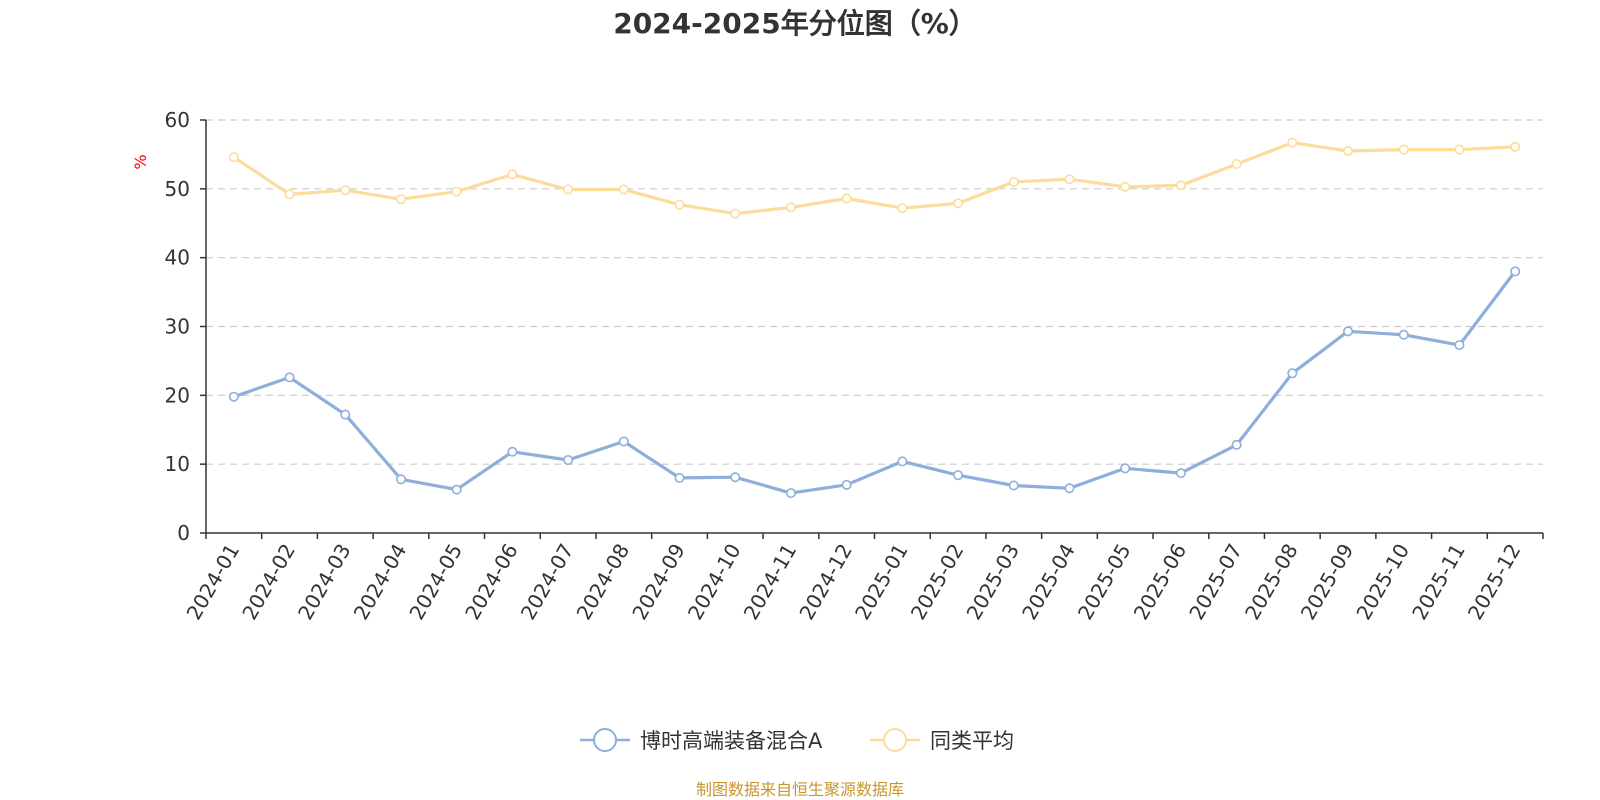 This screenshot has width=1600, height=800. Describe the element at coordinates (1494, 582) in the screenshot. I see `x-tick-label: 2025-12` at that location.